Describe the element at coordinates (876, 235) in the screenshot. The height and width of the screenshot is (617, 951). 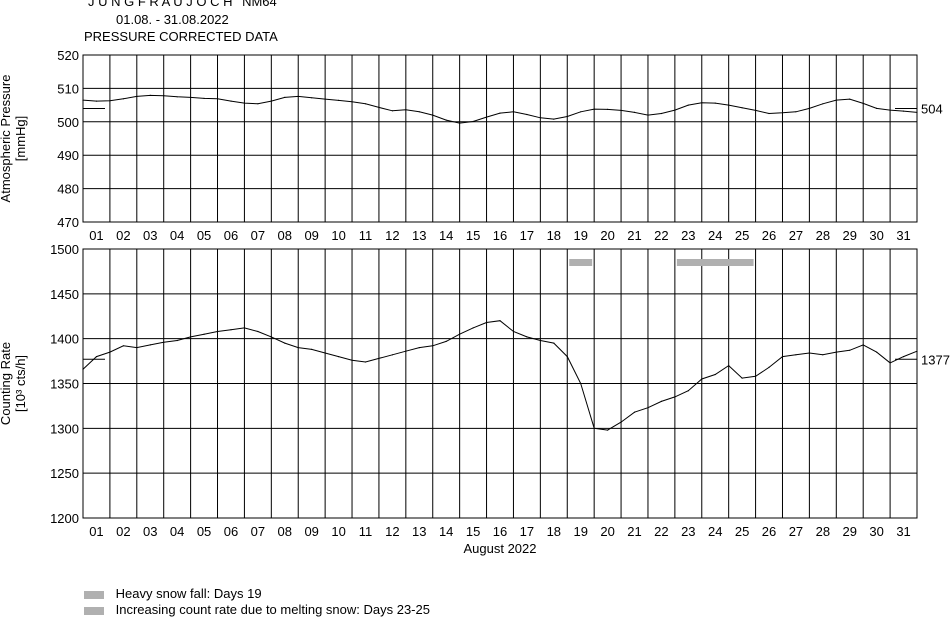
I see `pressure-xtick-label: 30` at that location.